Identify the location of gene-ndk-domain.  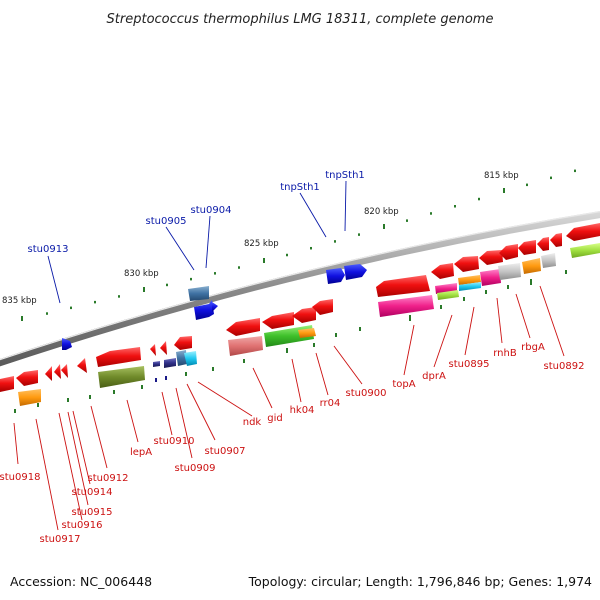
(245, 346).